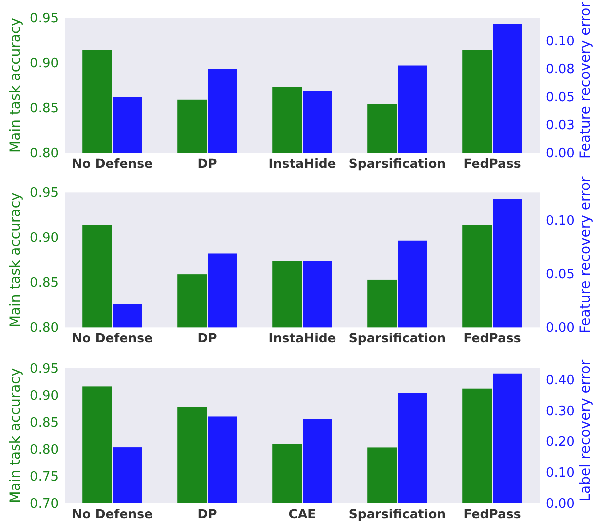 Image resolution: width=595 pixels, height=524 pixels. Describe the element at coordinates (44, 477) in the screenshot. I see `y-tick-label: 0.75` at that location.